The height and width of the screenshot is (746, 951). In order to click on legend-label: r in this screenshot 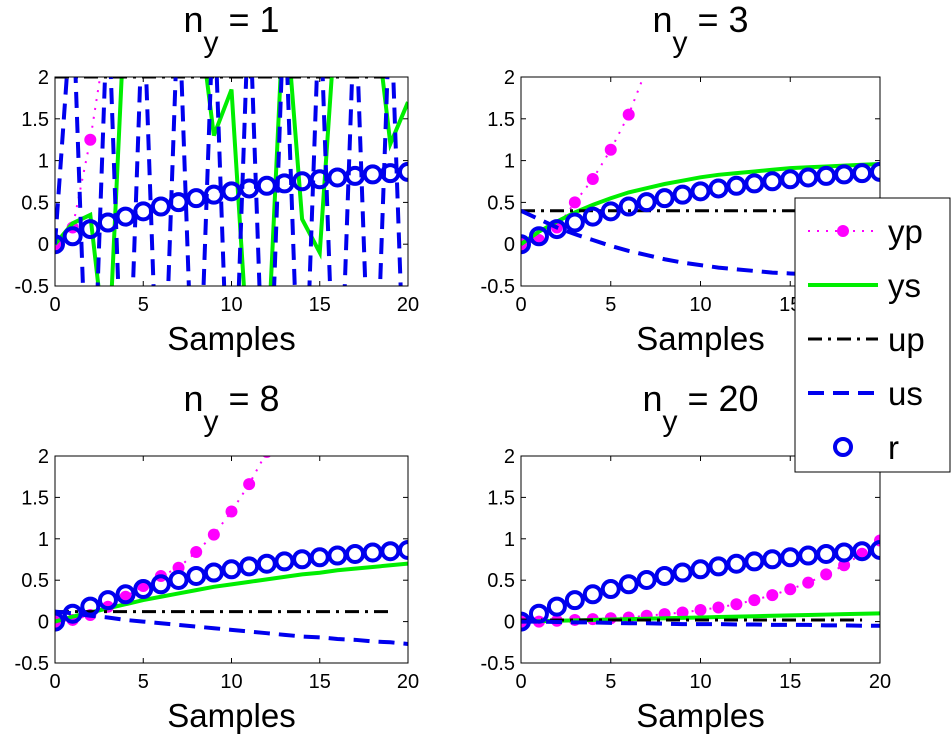, I will do `click(893, 447)`.